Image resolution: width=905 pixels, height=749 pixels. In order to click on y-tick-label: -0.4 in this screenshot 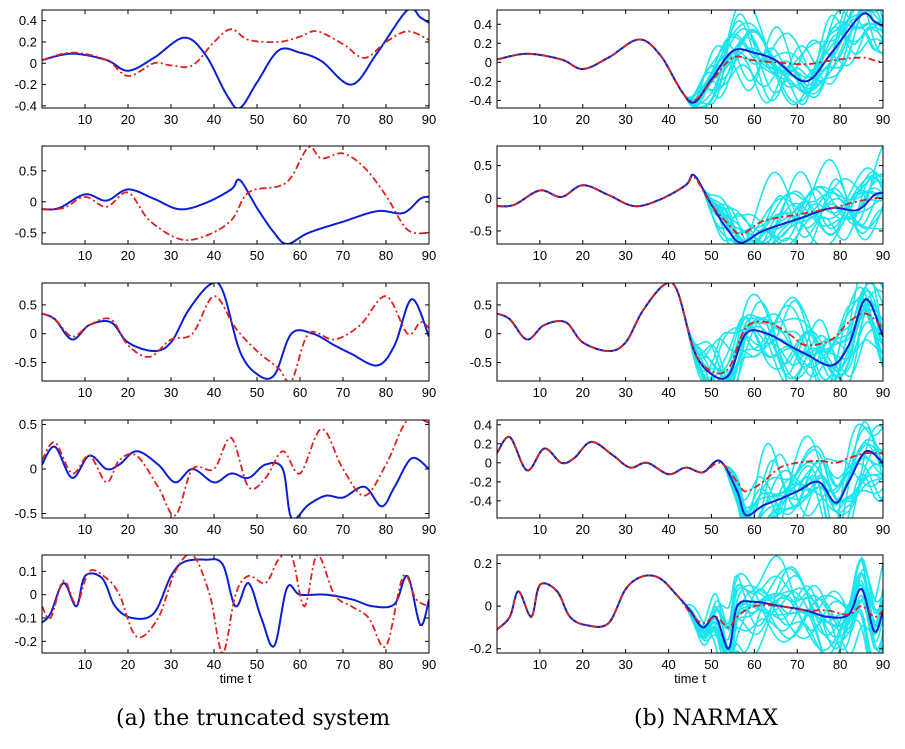, I will do `click(26, 105)`.